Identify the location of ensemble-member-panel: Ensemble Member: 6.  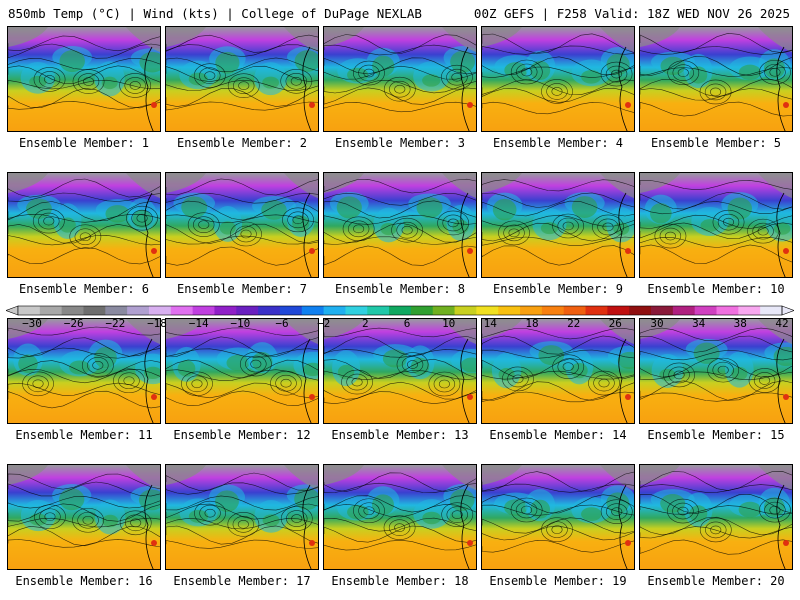
(84, 237).